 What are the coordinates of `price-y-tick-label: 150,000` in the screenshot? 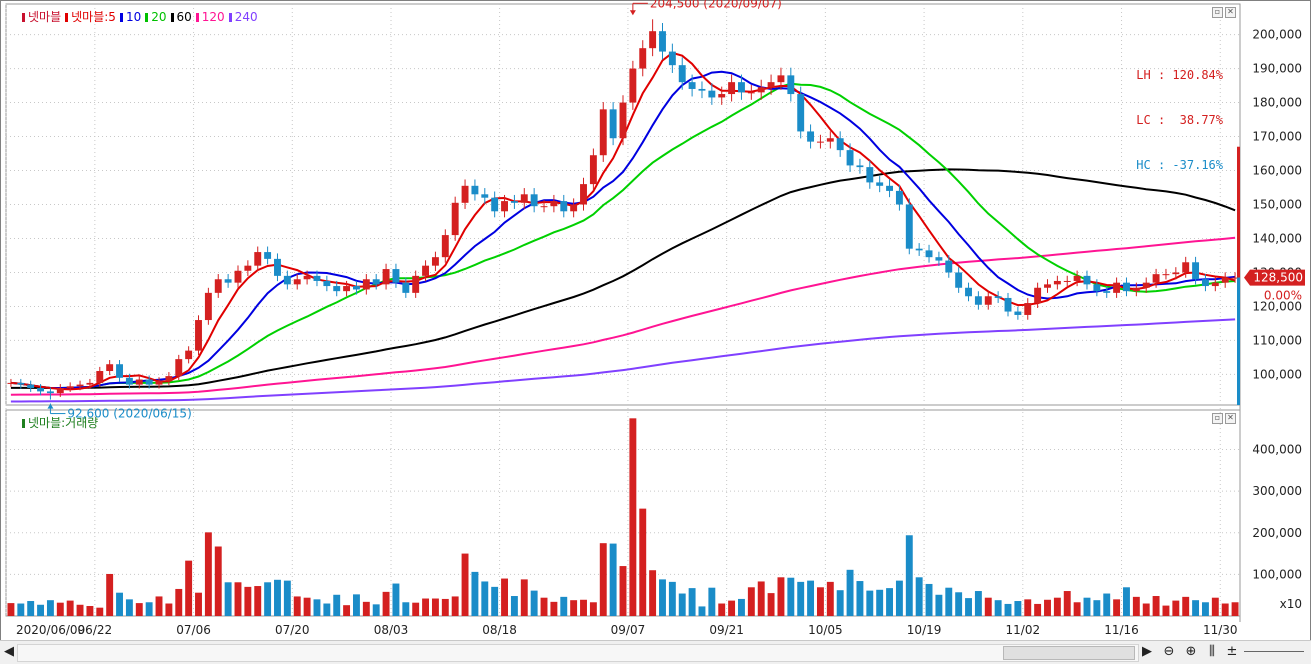 It's located at (1277, 205).